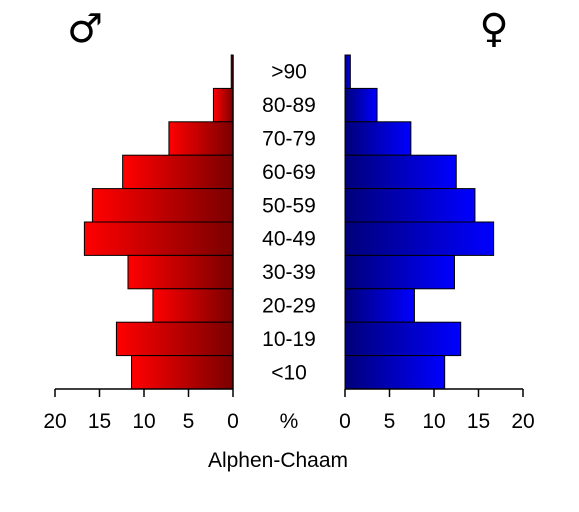 Image resolution: width=579 pixels, height=512 pixels. What do you see at coordinates (85, 29) in the screenshot?
I see `male-symbol: ♂` at bounding box center [85, 29].